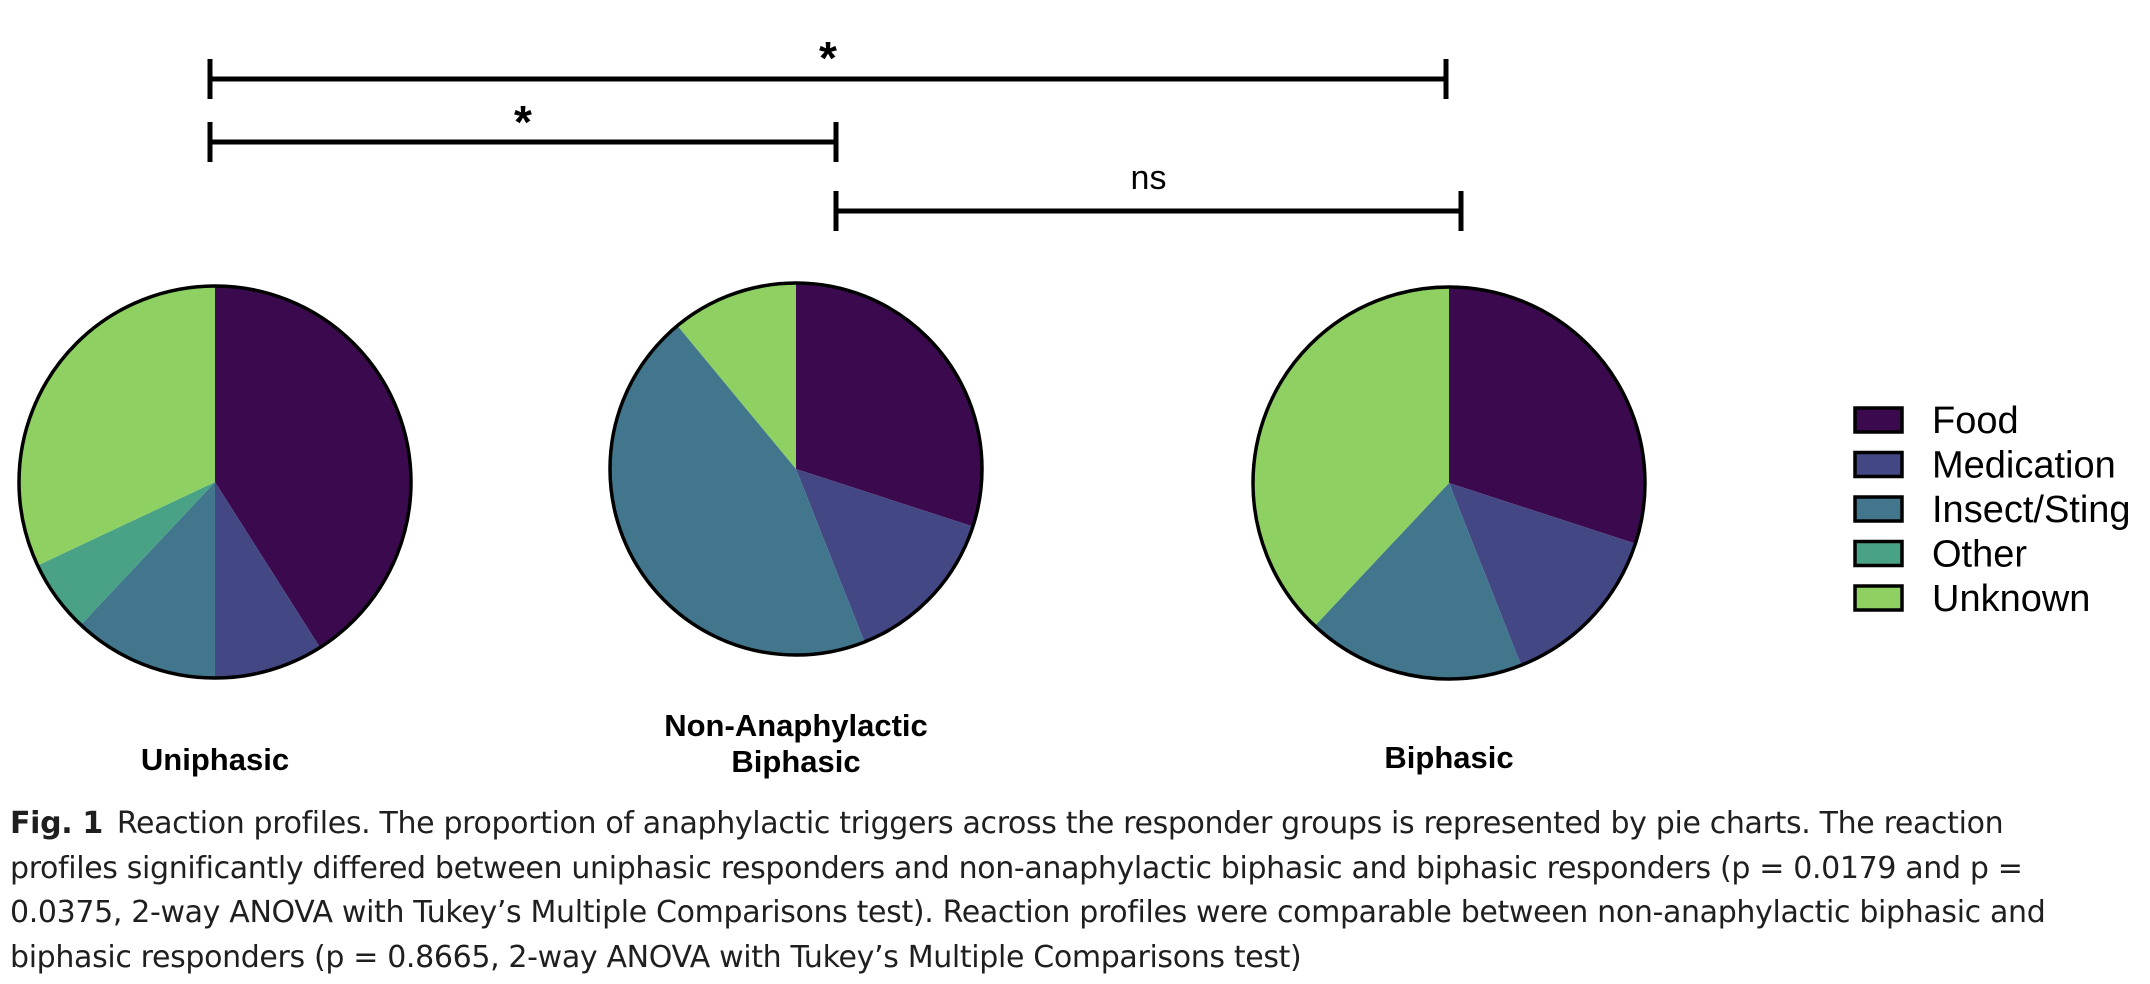  I want to click on legend-item-insect-sting: Insect/Sting, so click(1992, 510).